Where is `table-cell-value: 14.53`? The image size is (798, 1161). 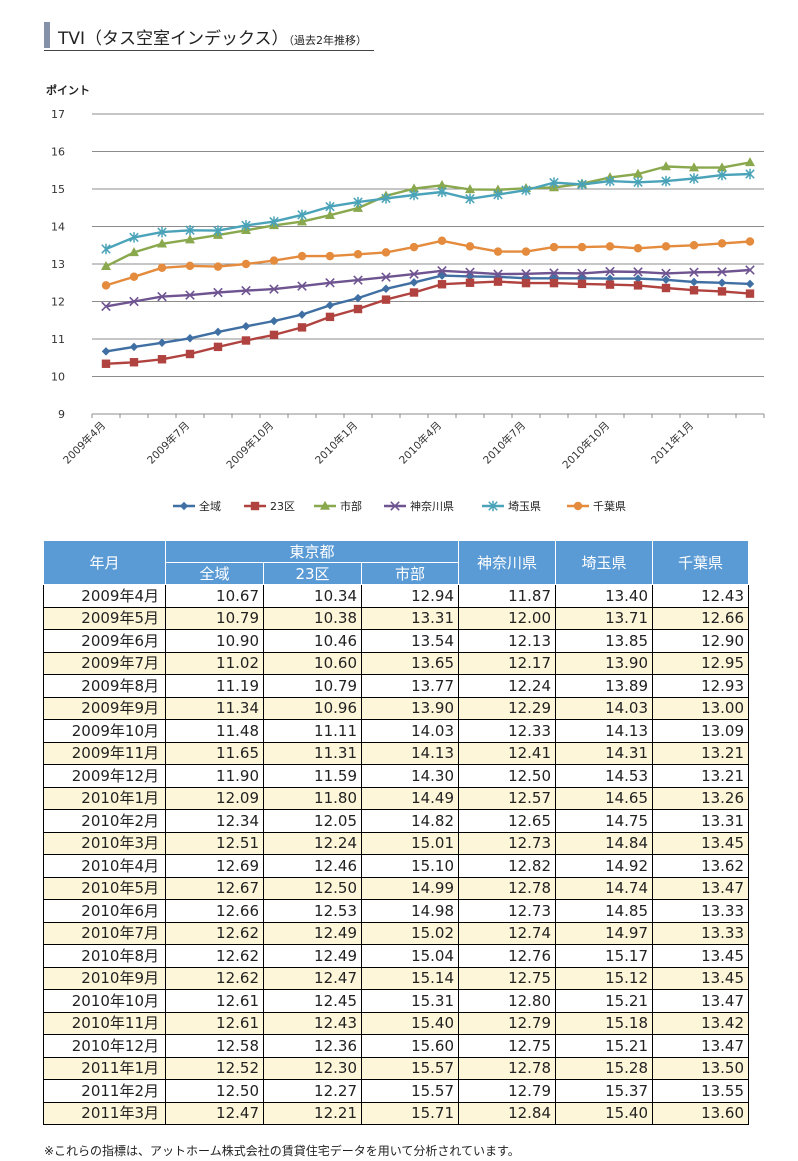 table-cell-value: 14.53 is located at coordinates (604, 776).